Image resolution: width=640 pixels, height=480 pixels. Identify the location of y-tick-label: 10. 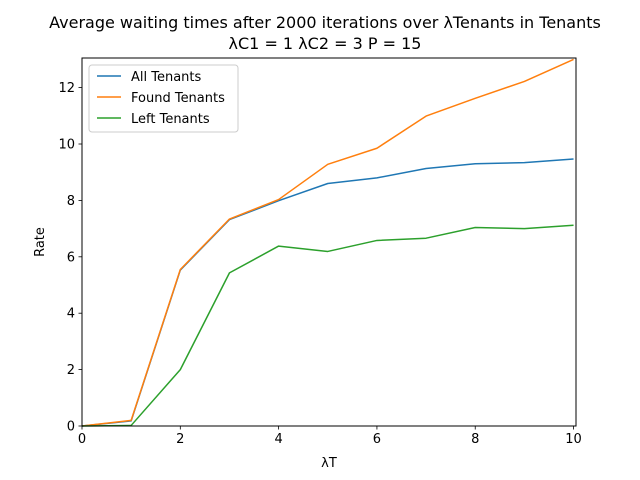
(66, 145).